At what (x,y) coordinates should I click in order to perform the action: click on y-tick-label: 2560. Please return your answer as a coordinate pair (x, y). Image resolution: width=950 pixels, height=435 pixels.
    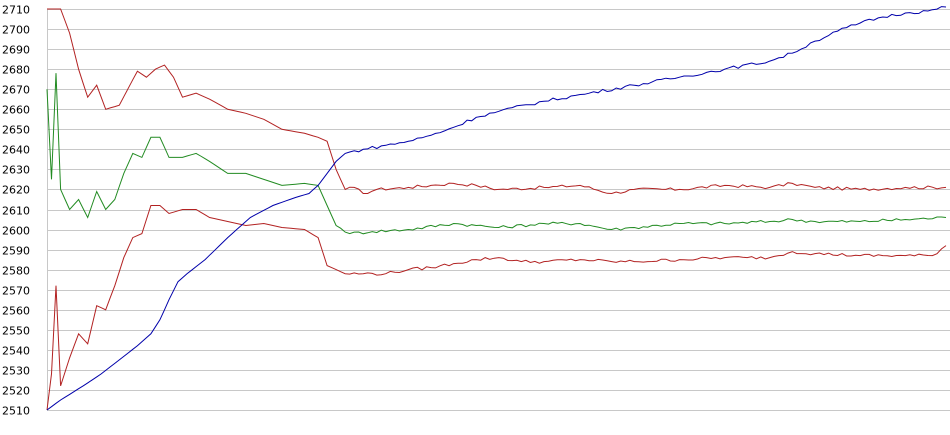
    Looking at the image, I should click on (16, 311).